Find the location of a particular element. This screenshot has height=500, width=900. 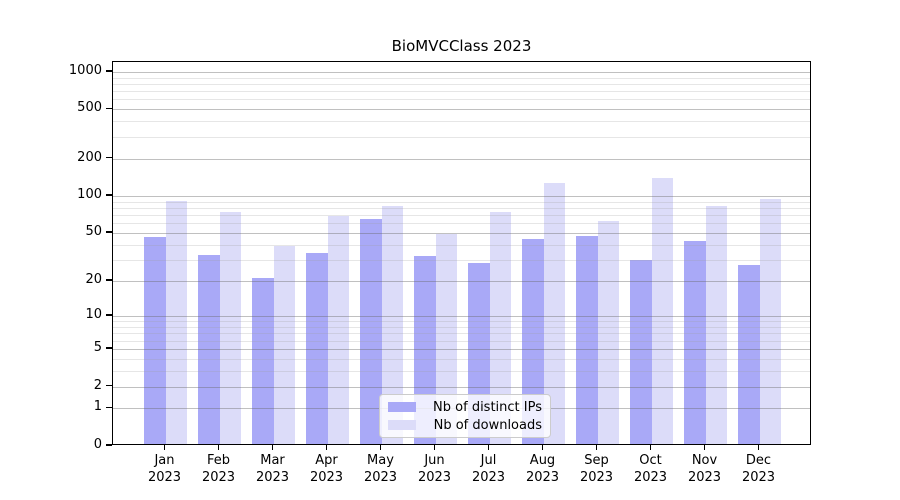

x-tick-label-aug: Aug 2023 is located at coordinates (543, 469).